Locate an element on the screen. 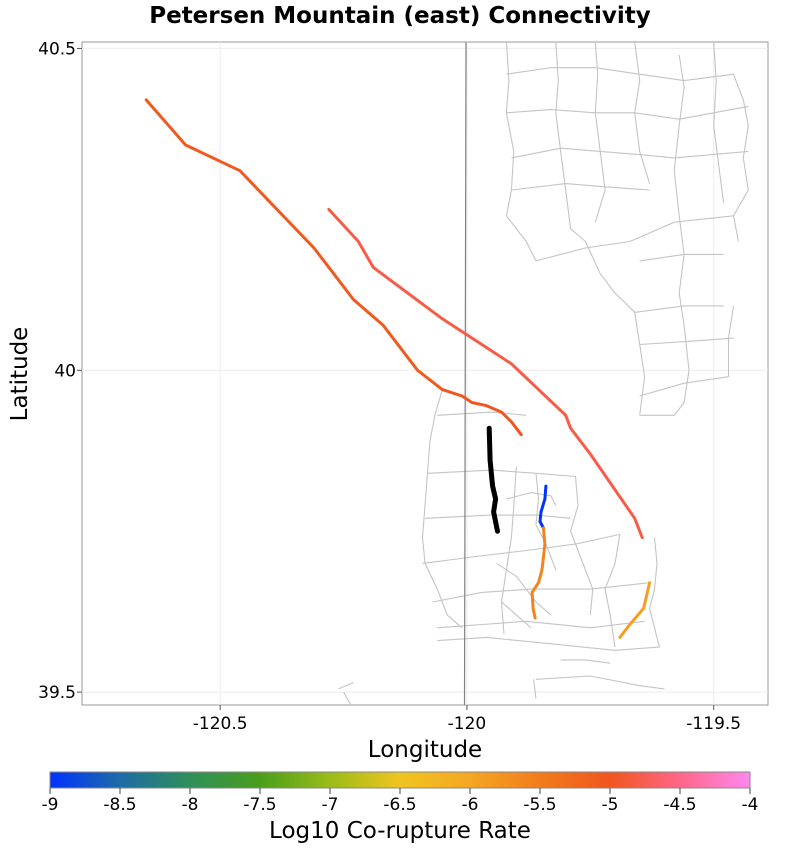  y-axis-label: Latitude is located at coordinates (20, 374).